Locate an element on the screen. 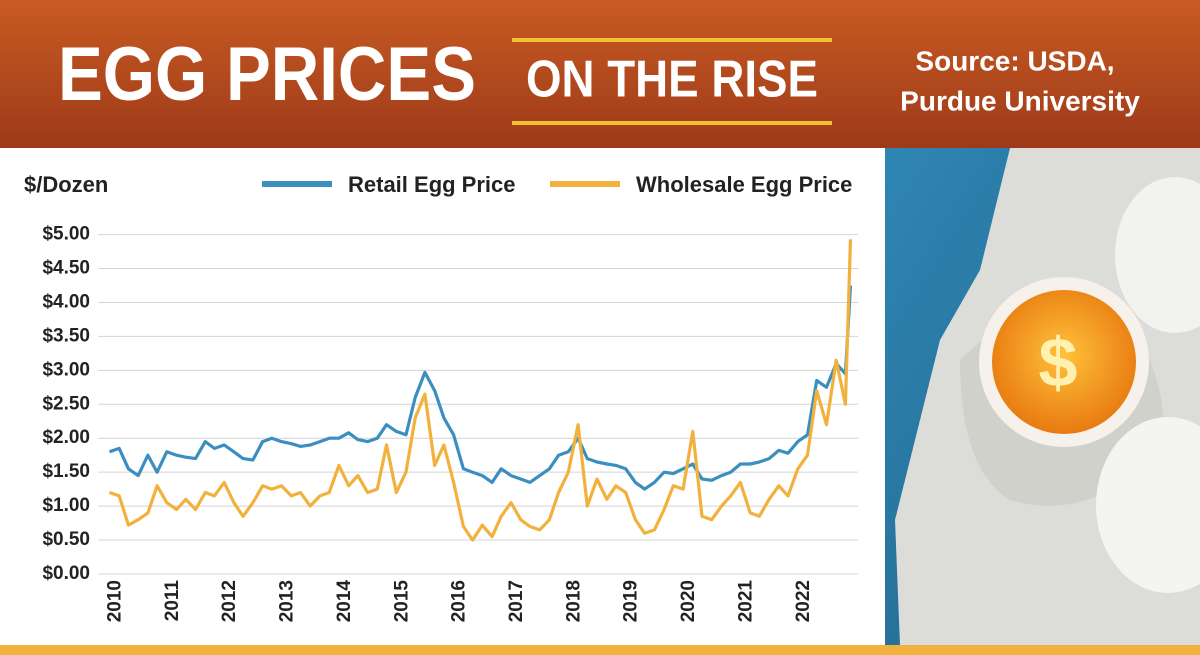 Image resolution: width=1200 pixels, height=655 pixels. y-tick-label: $2.00 is located at coordinates (66, 437).